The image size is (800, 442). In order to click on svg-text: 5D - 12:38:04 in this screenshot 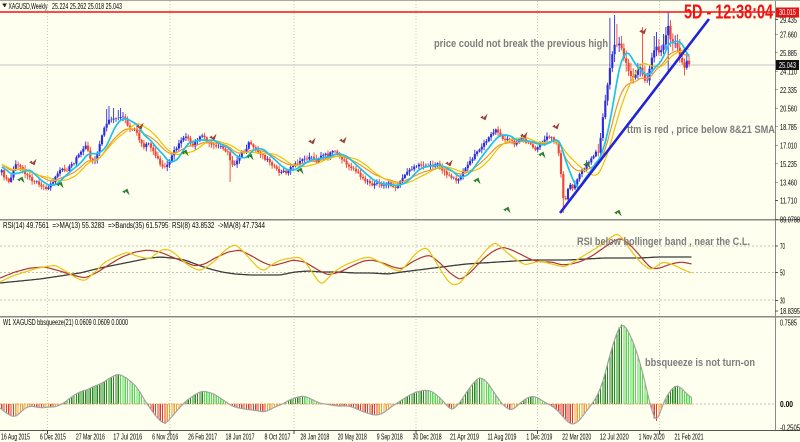, I will do `click(729, 13)`.